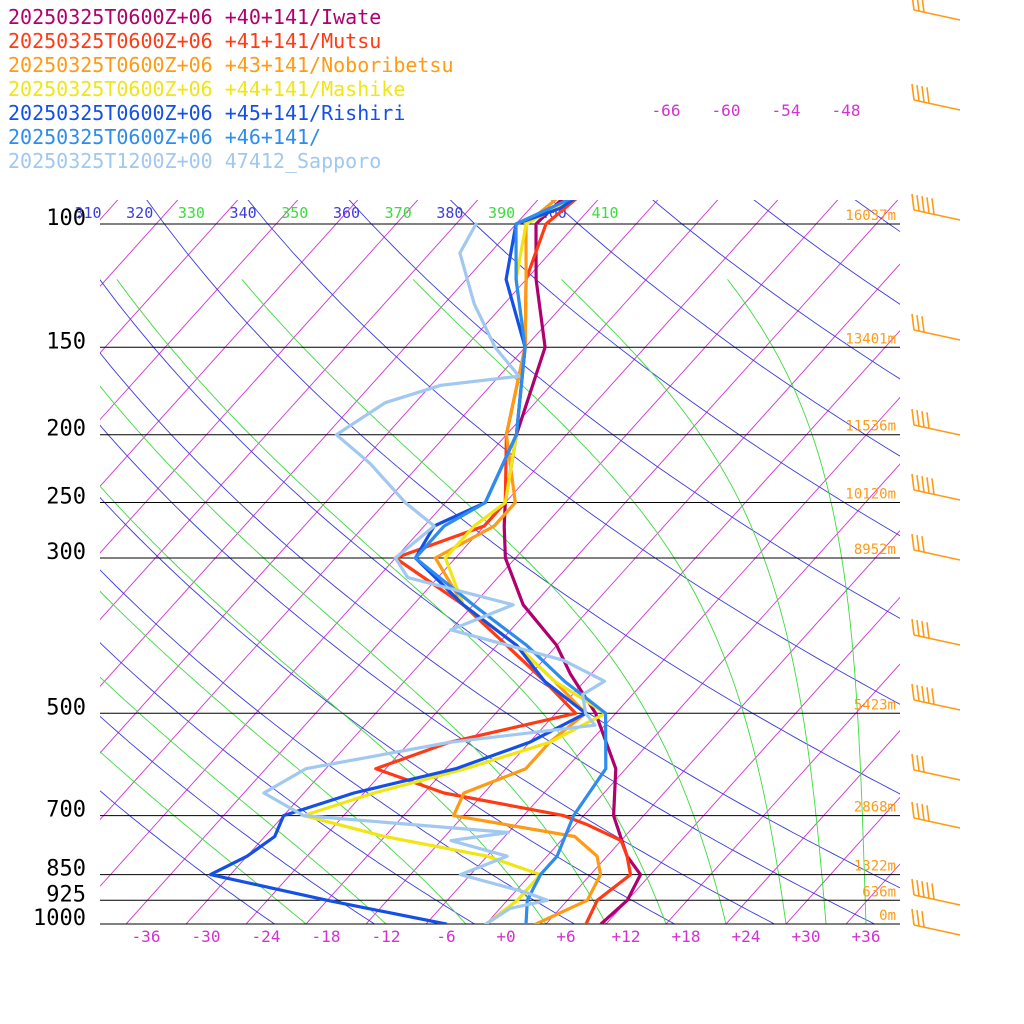 The width and height of the screenshot is (1024, 1024). I want to click on isotherm-label: -60, so click(726, 110).